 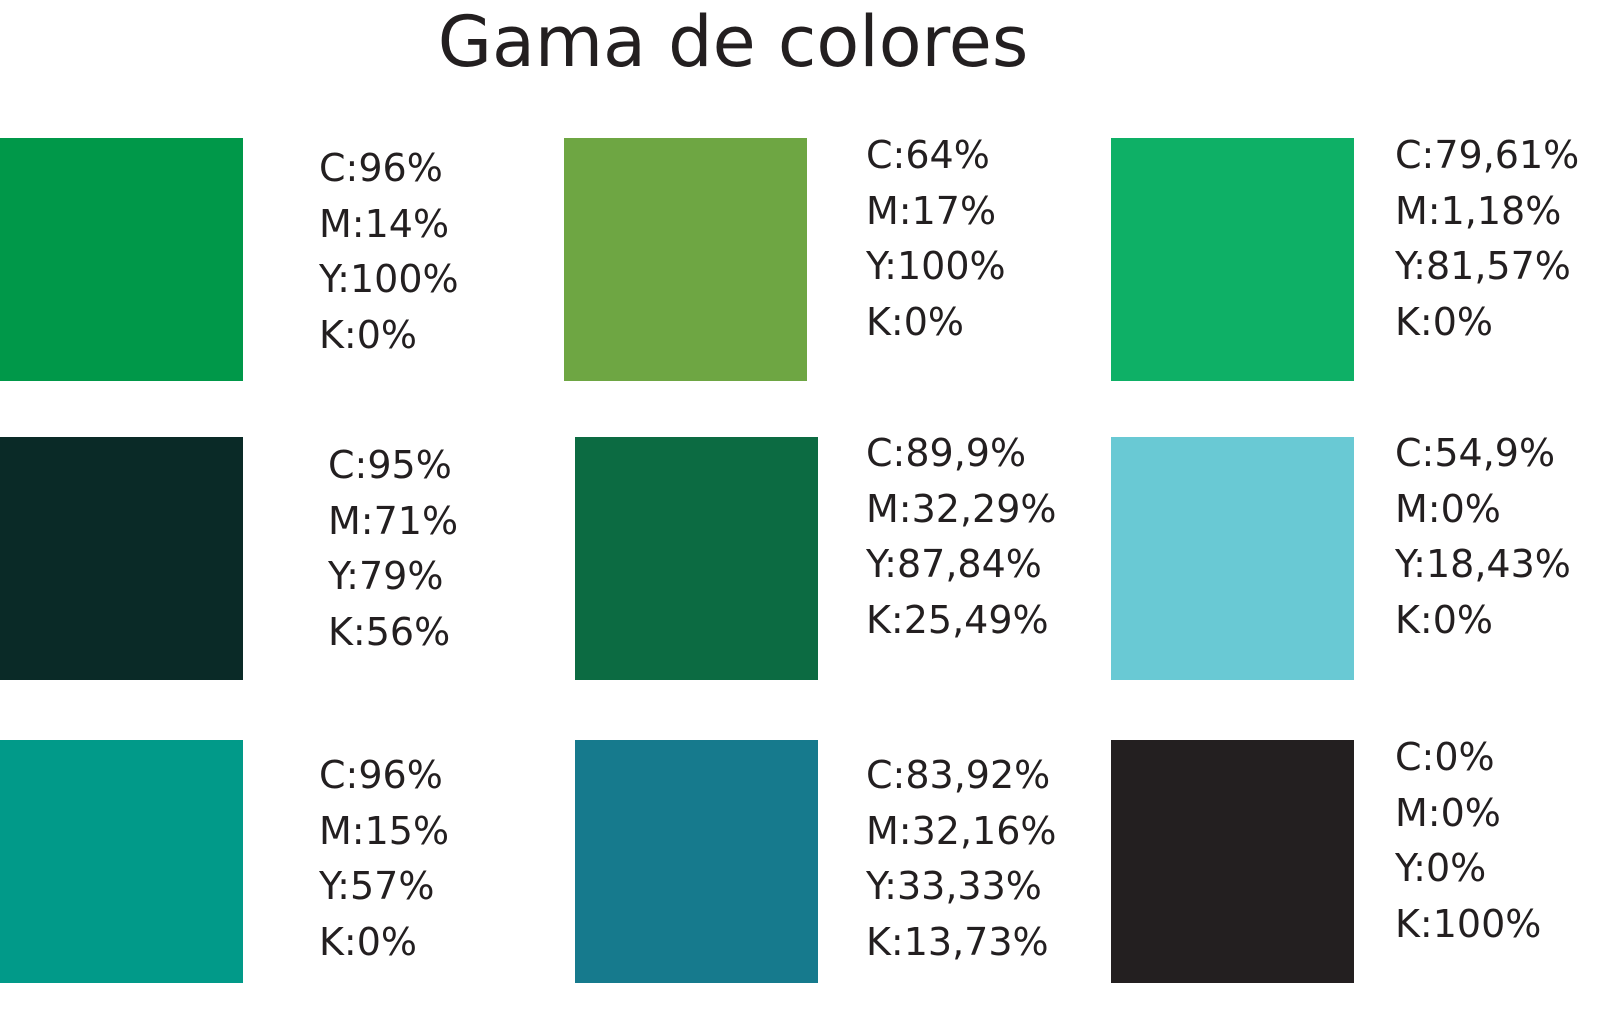 What do you see at coordinates (393, 520) in the screenshot?
I see `magenta-value: M:71%` at bounding box center [393, 520].